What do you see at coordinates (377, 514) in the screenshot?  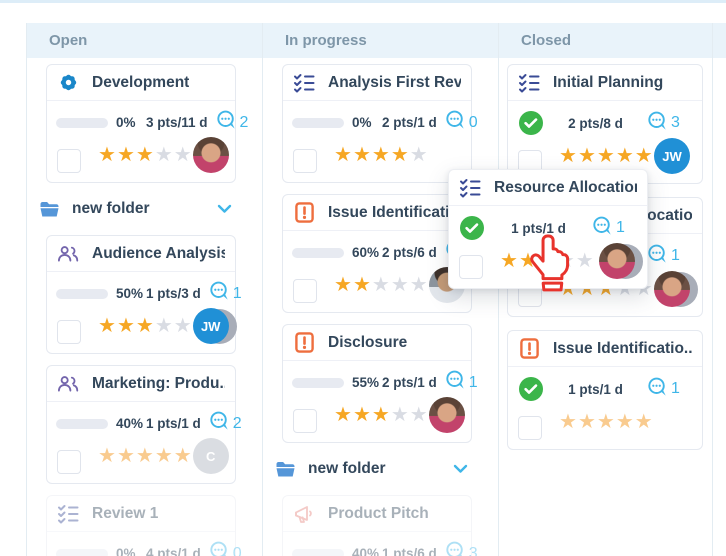 I see `card-header: Product Pitch` at bounding box center [377, 514].